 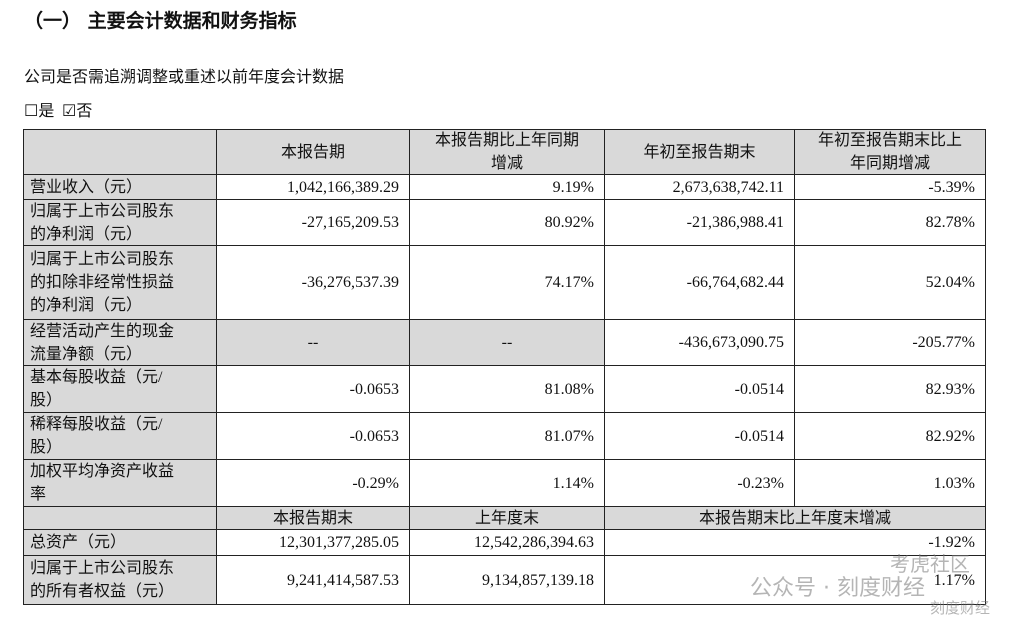 I want to click on table-cell: 80.92%, so click(x=507, y=222).